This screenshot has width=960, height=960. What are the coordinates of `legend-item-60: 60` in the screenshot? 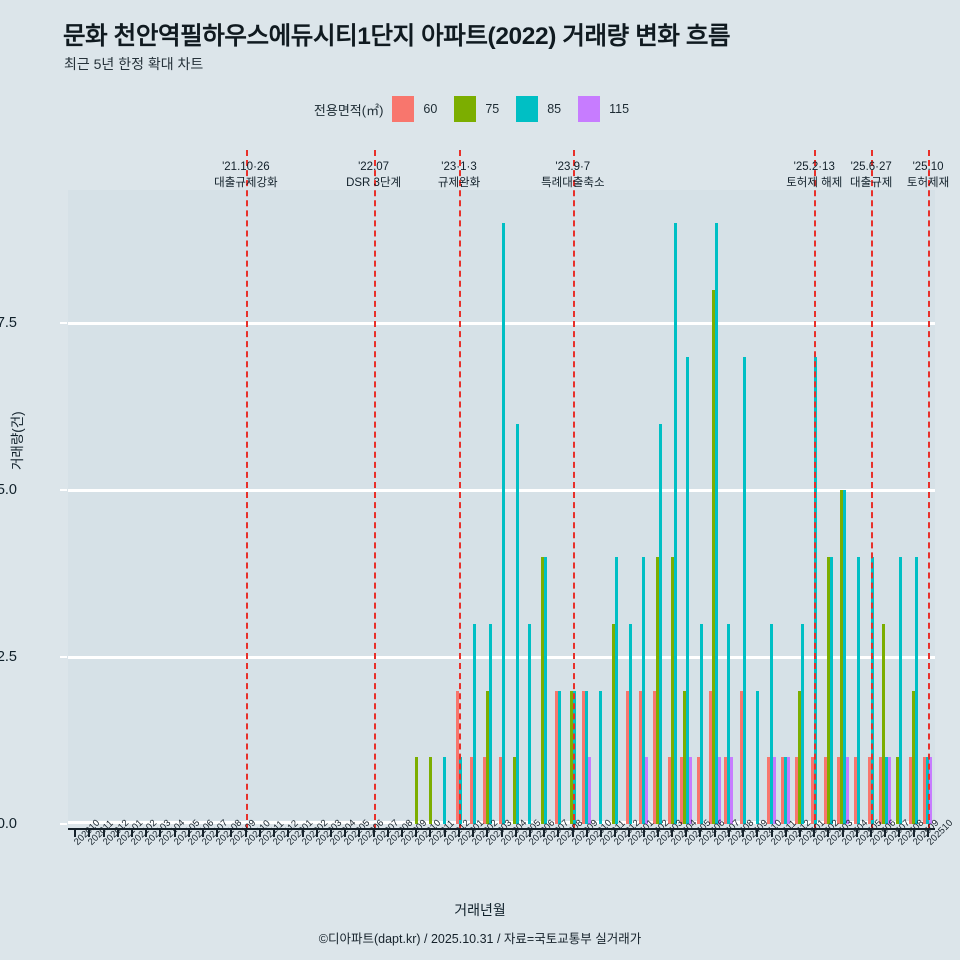 It's located at (423, 109).